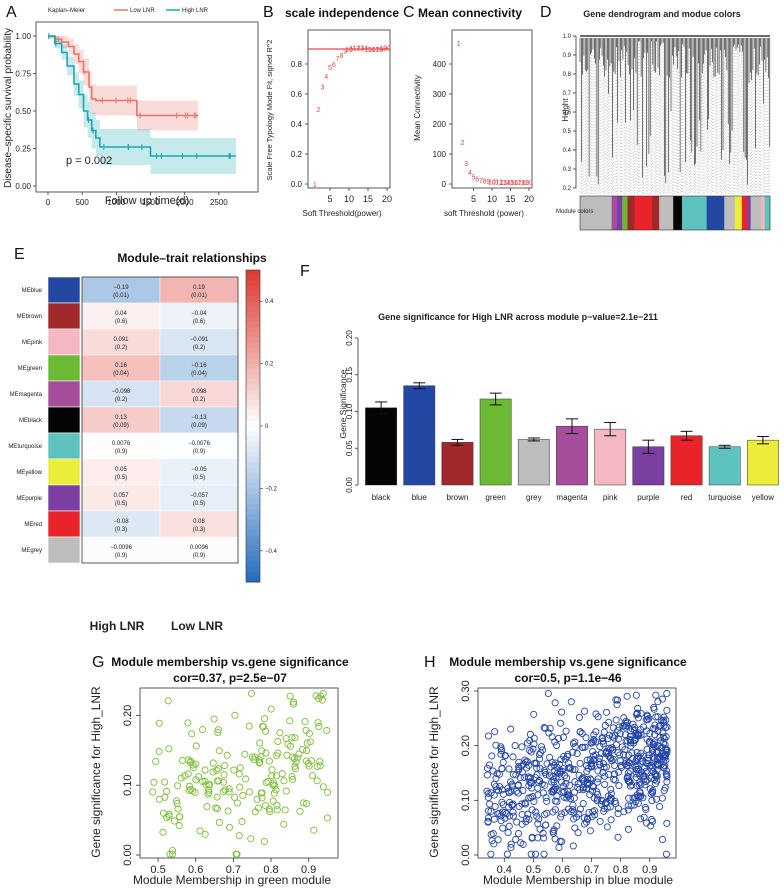 The image size is (784, 889). I want to click on heatmap-row-label: MEpink, so click(32, 343).